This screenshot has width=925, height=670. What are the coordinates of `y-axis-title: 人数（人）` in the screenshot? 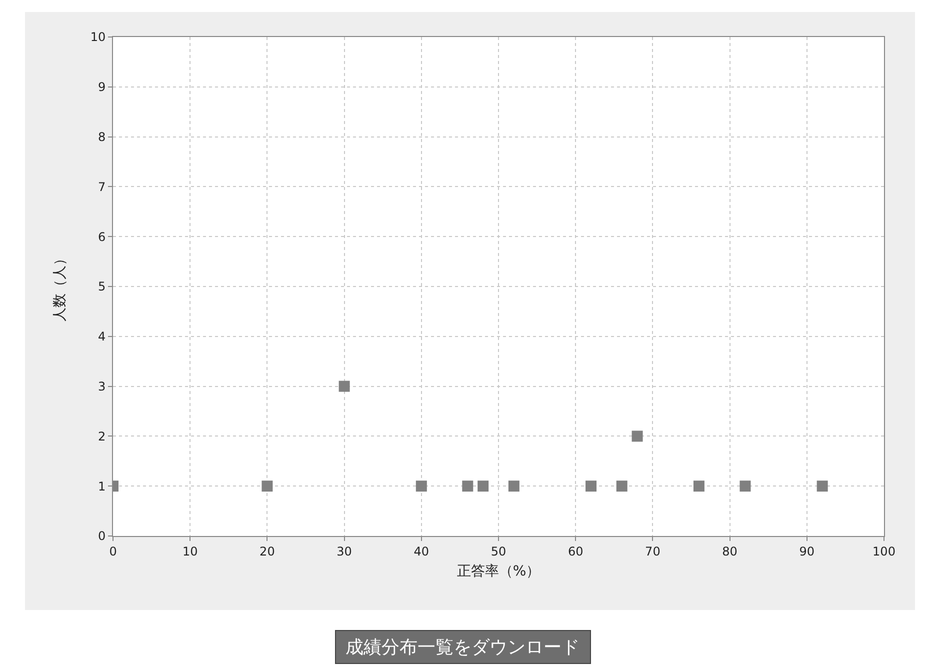 It's located at (60, 287).